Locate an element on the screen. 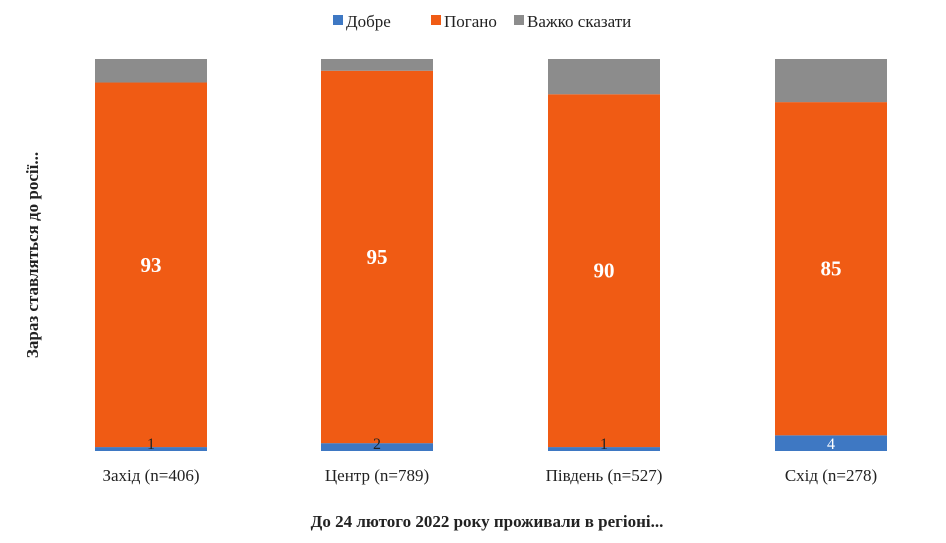 This screenshot has width=946, height=543. legend-label-vazhko: Важко сказати is located at coordinates (579, 21).